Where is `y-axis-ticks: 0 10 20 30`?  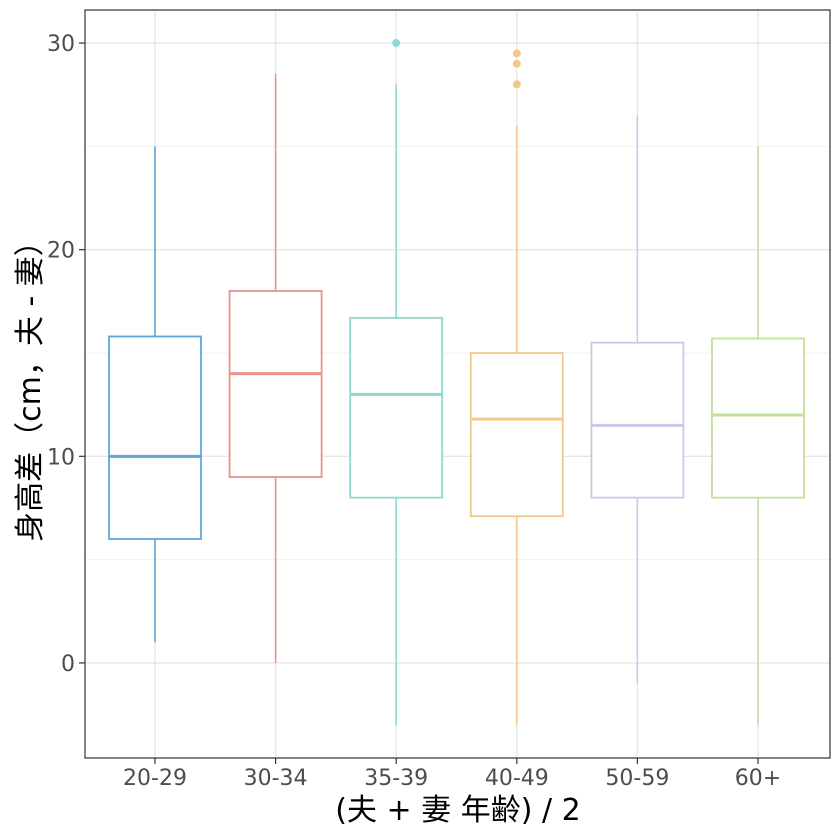 y-axis-ticks: 0 10 20 30 is located at coordinates (66, 354).